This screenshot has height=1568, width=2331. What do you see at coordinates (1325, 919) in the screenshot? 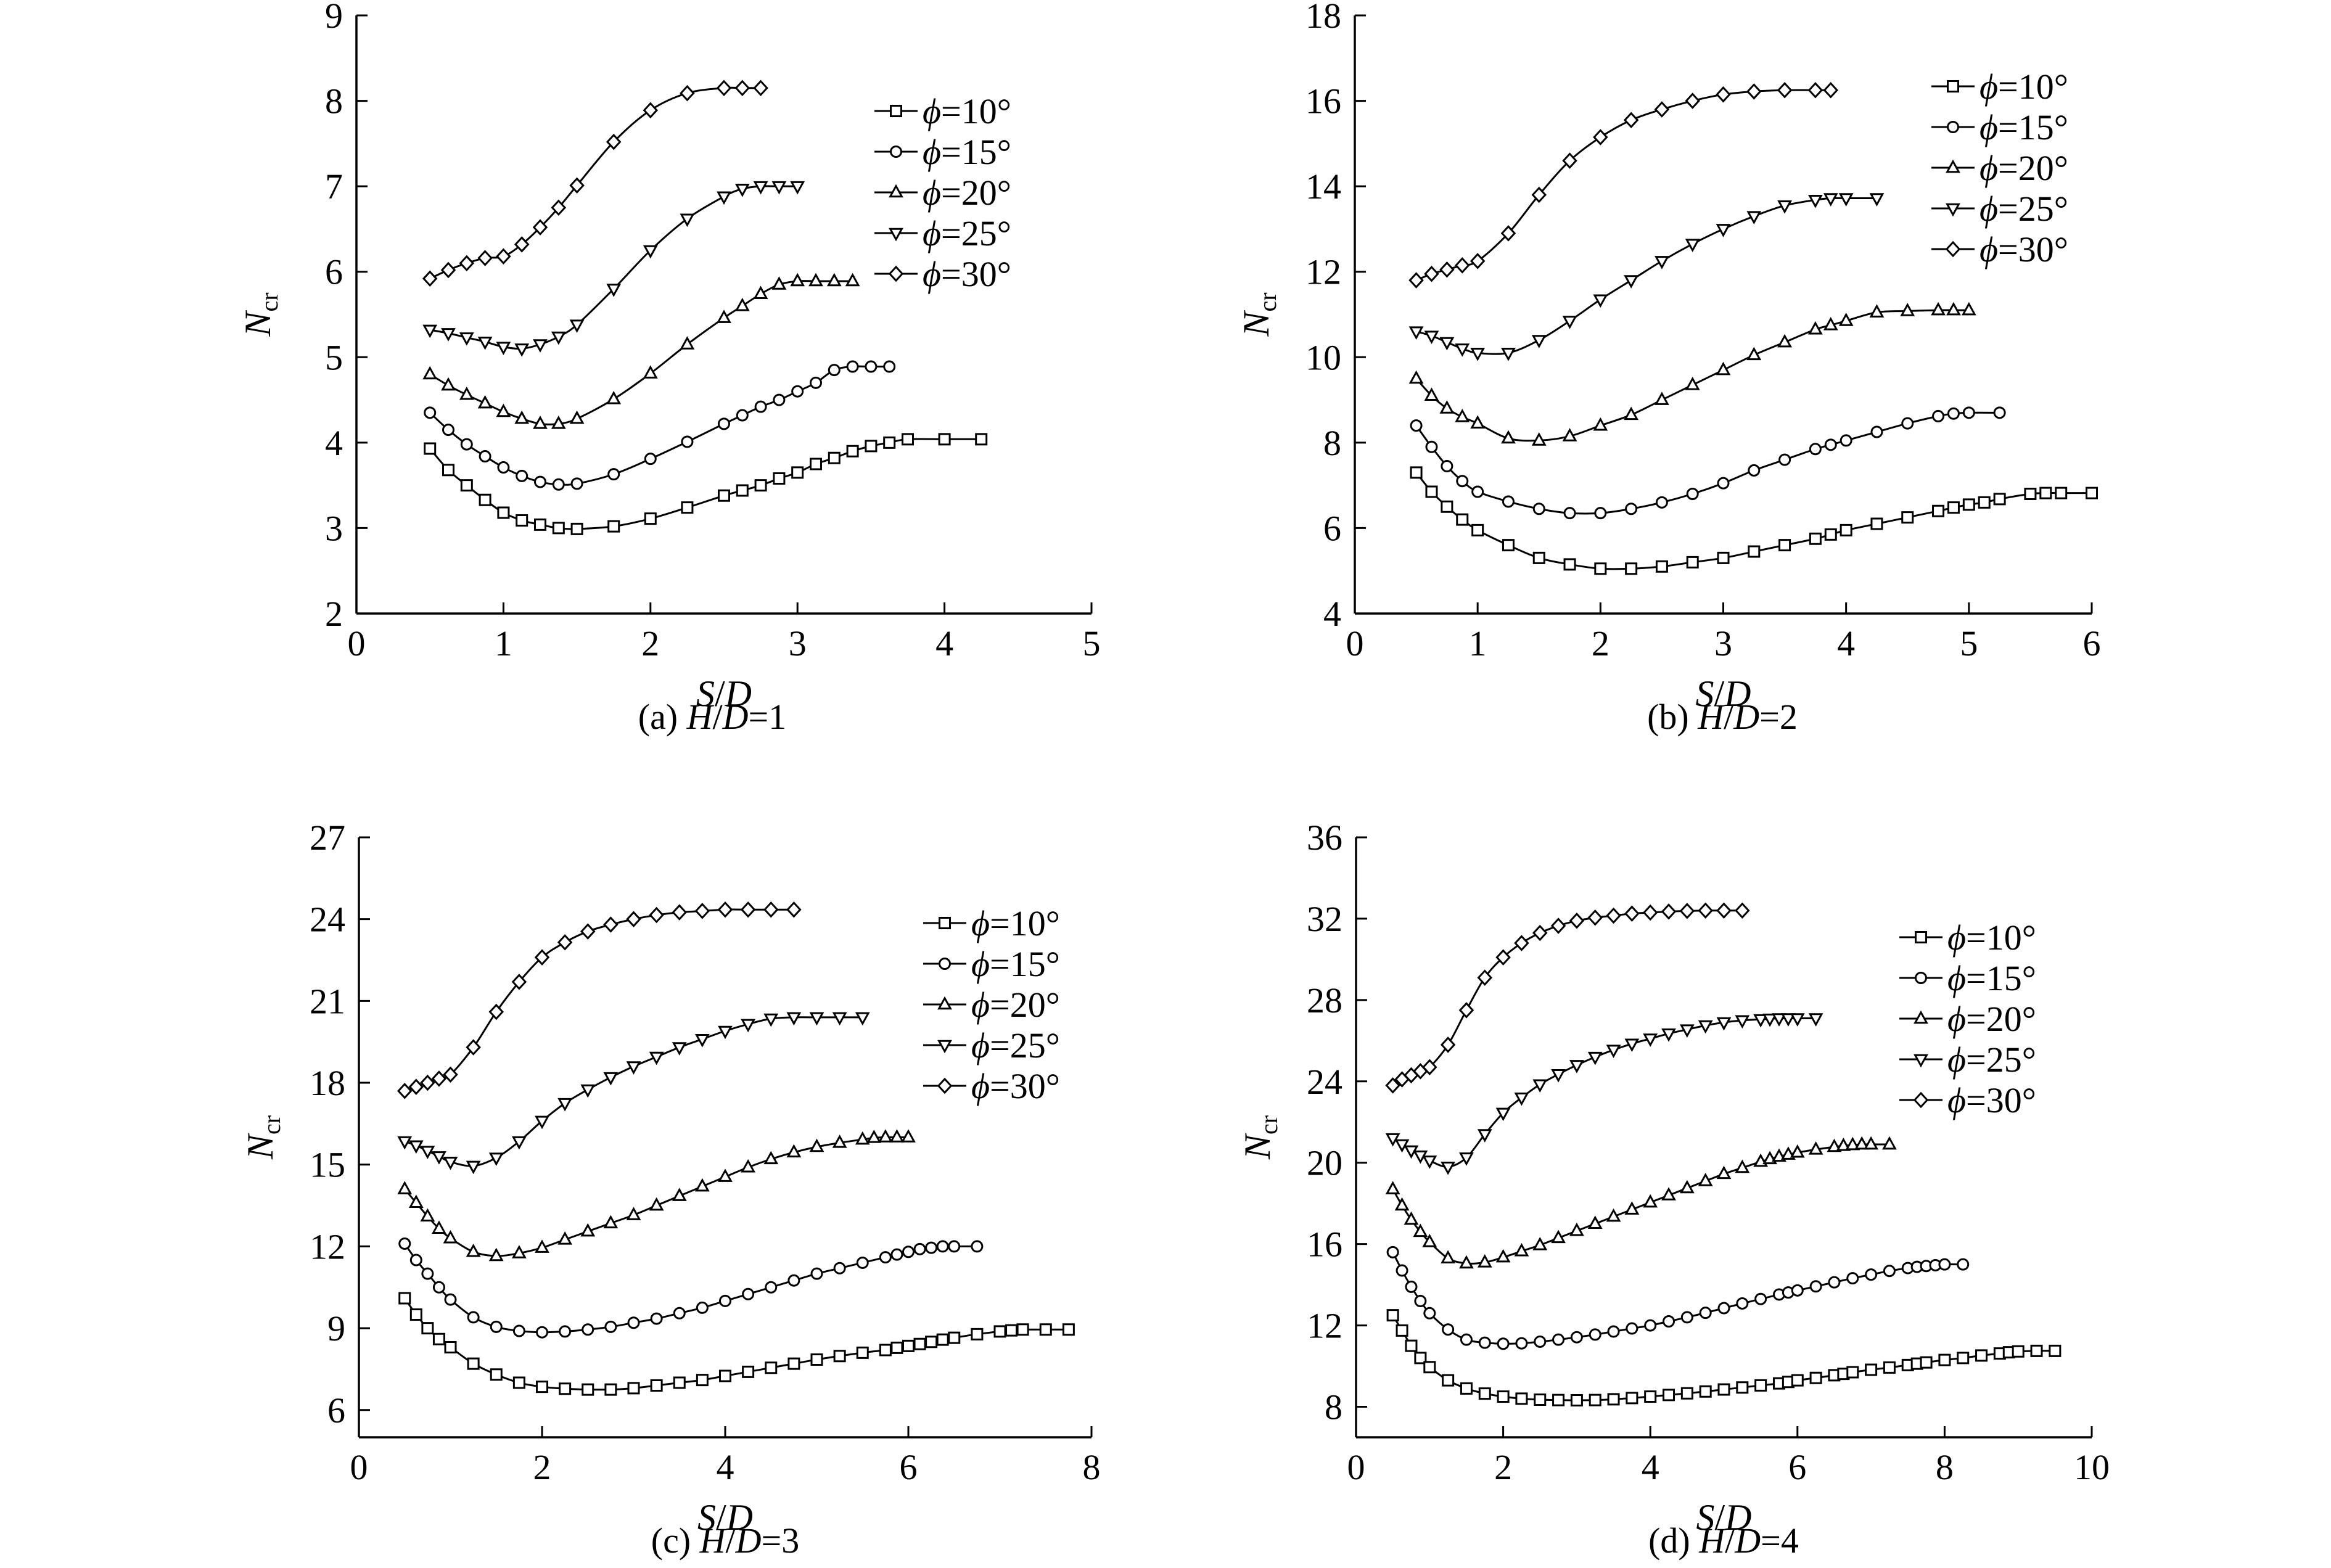
I see `y-tick-label: 32` at bounding box center [1325, 919].